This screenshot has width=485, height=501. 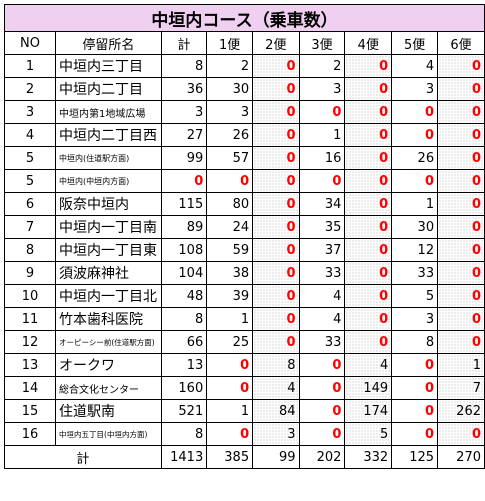 What do you see at coordinates (230, 89) in the screenshot?
I see `trip-1-count: 30` at bounding box center [230, 89].